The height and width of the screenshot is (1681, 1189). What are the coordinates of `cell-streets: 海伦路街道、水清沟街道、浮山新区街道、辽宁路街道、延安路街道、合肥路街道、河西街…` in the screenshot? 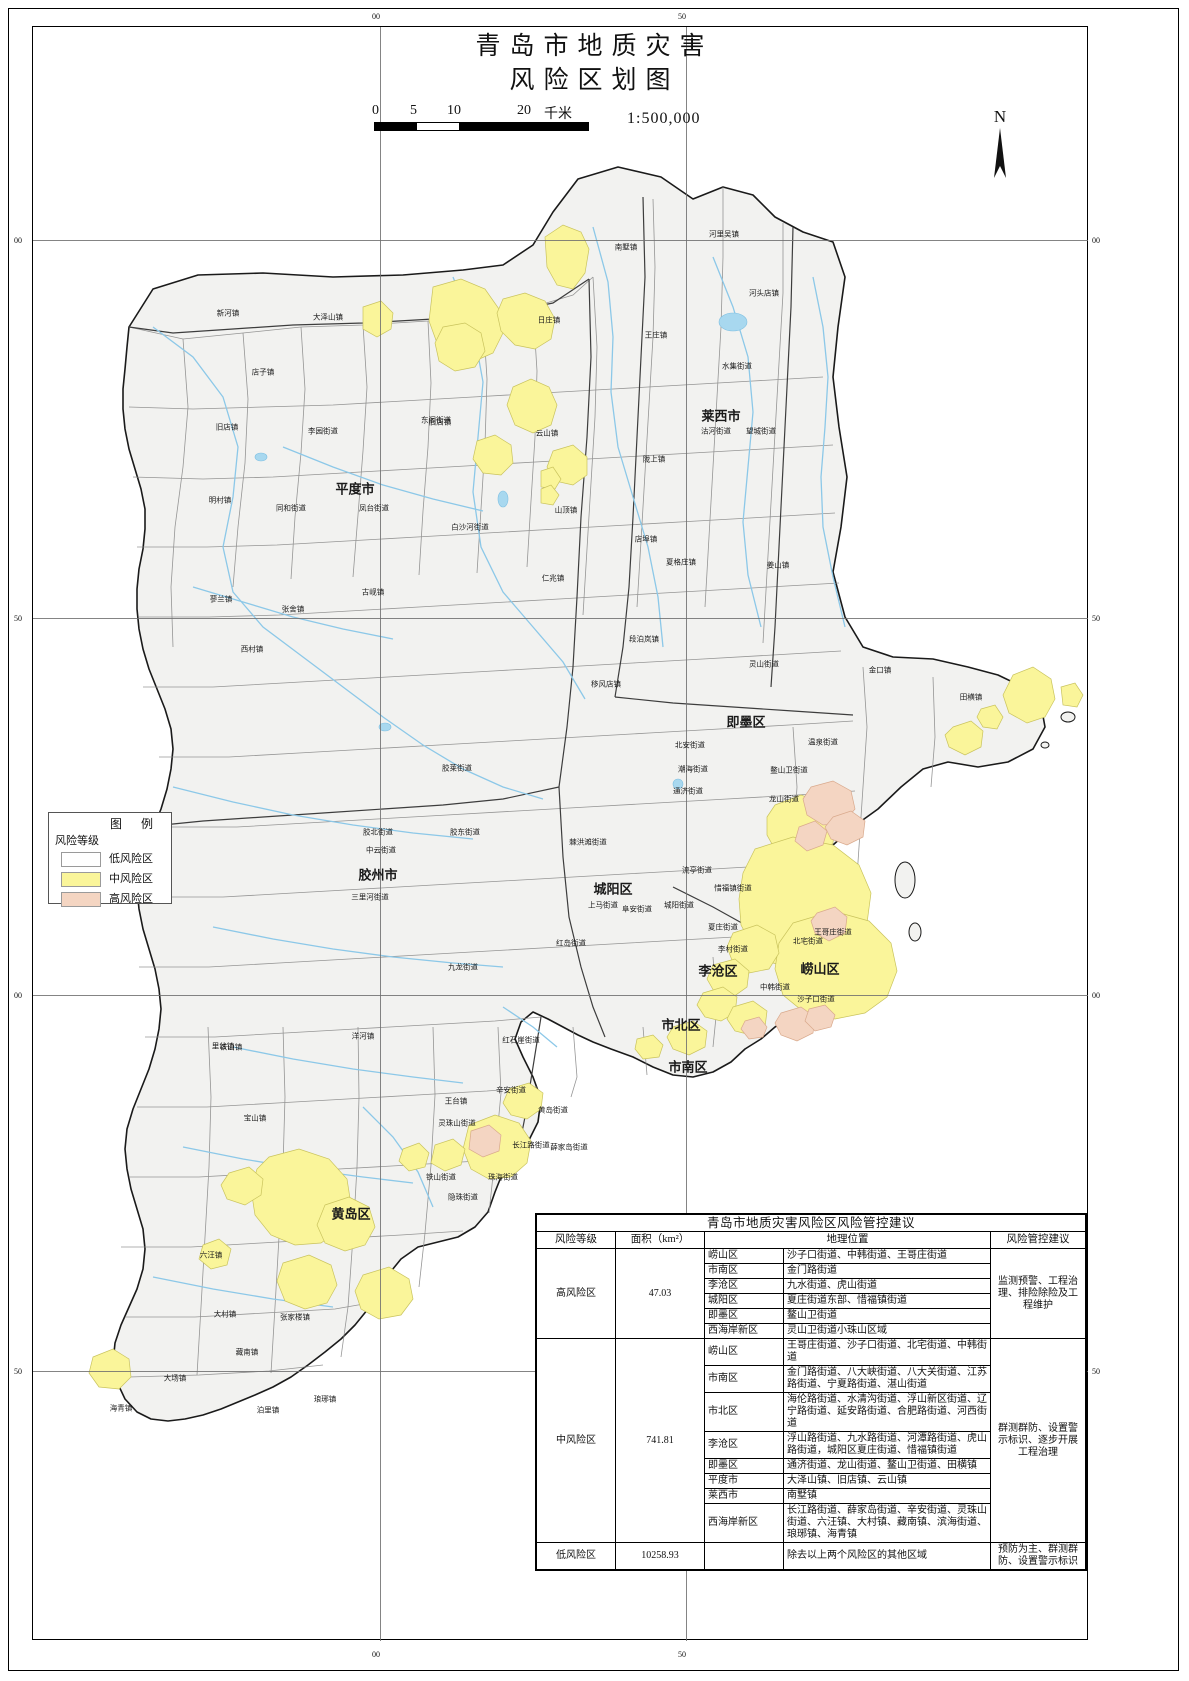 It's located at (887, 1412).